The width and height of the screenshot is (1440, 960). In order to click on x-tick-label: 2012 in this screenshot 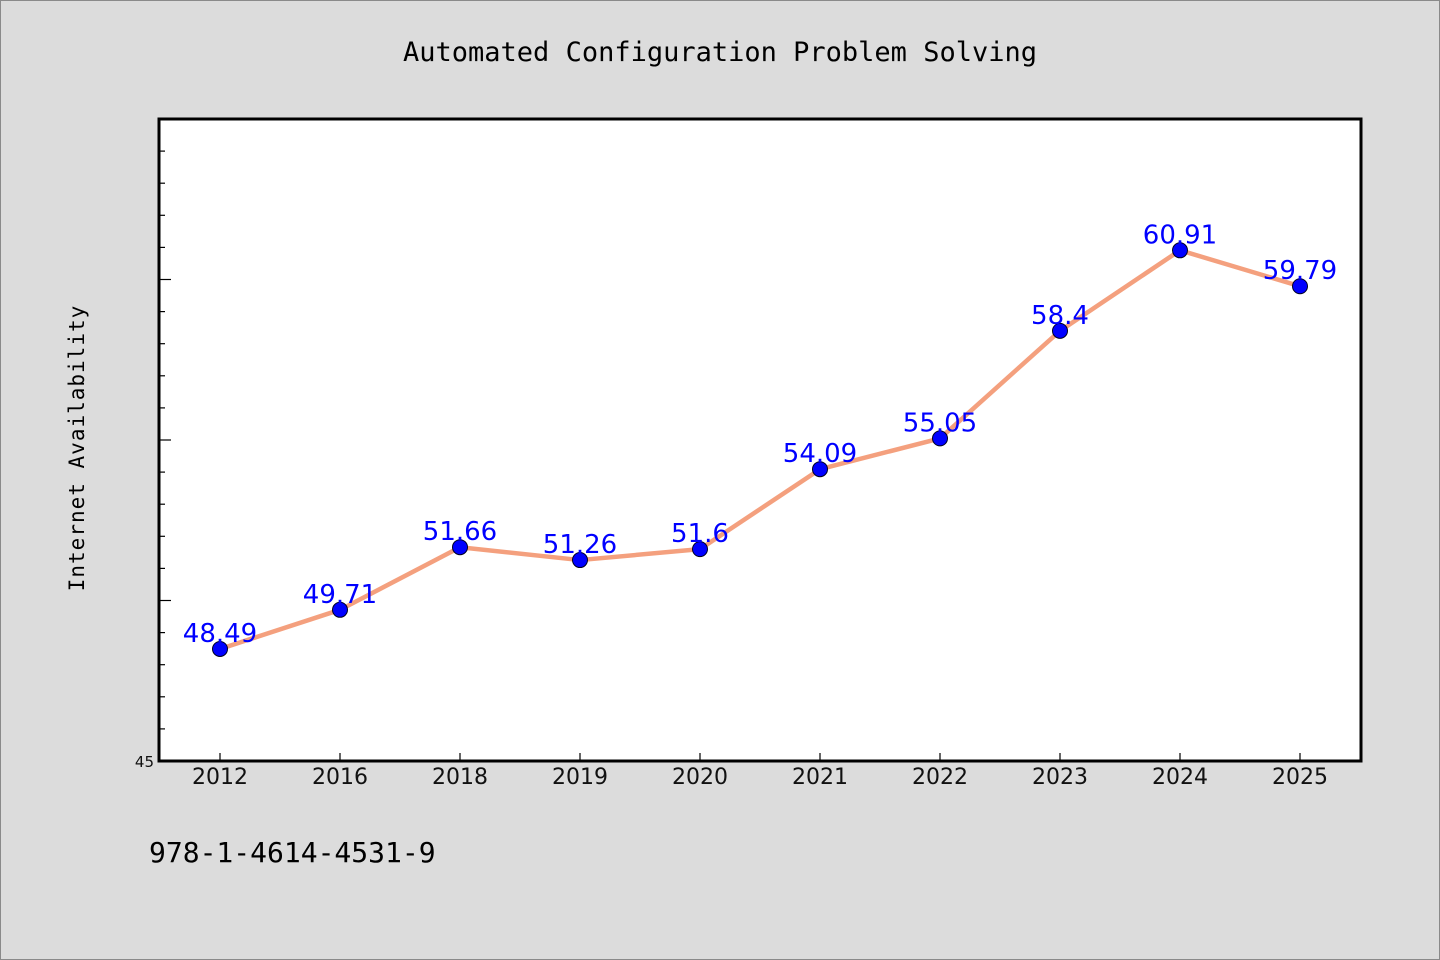, I will do `click(220, 777)`.